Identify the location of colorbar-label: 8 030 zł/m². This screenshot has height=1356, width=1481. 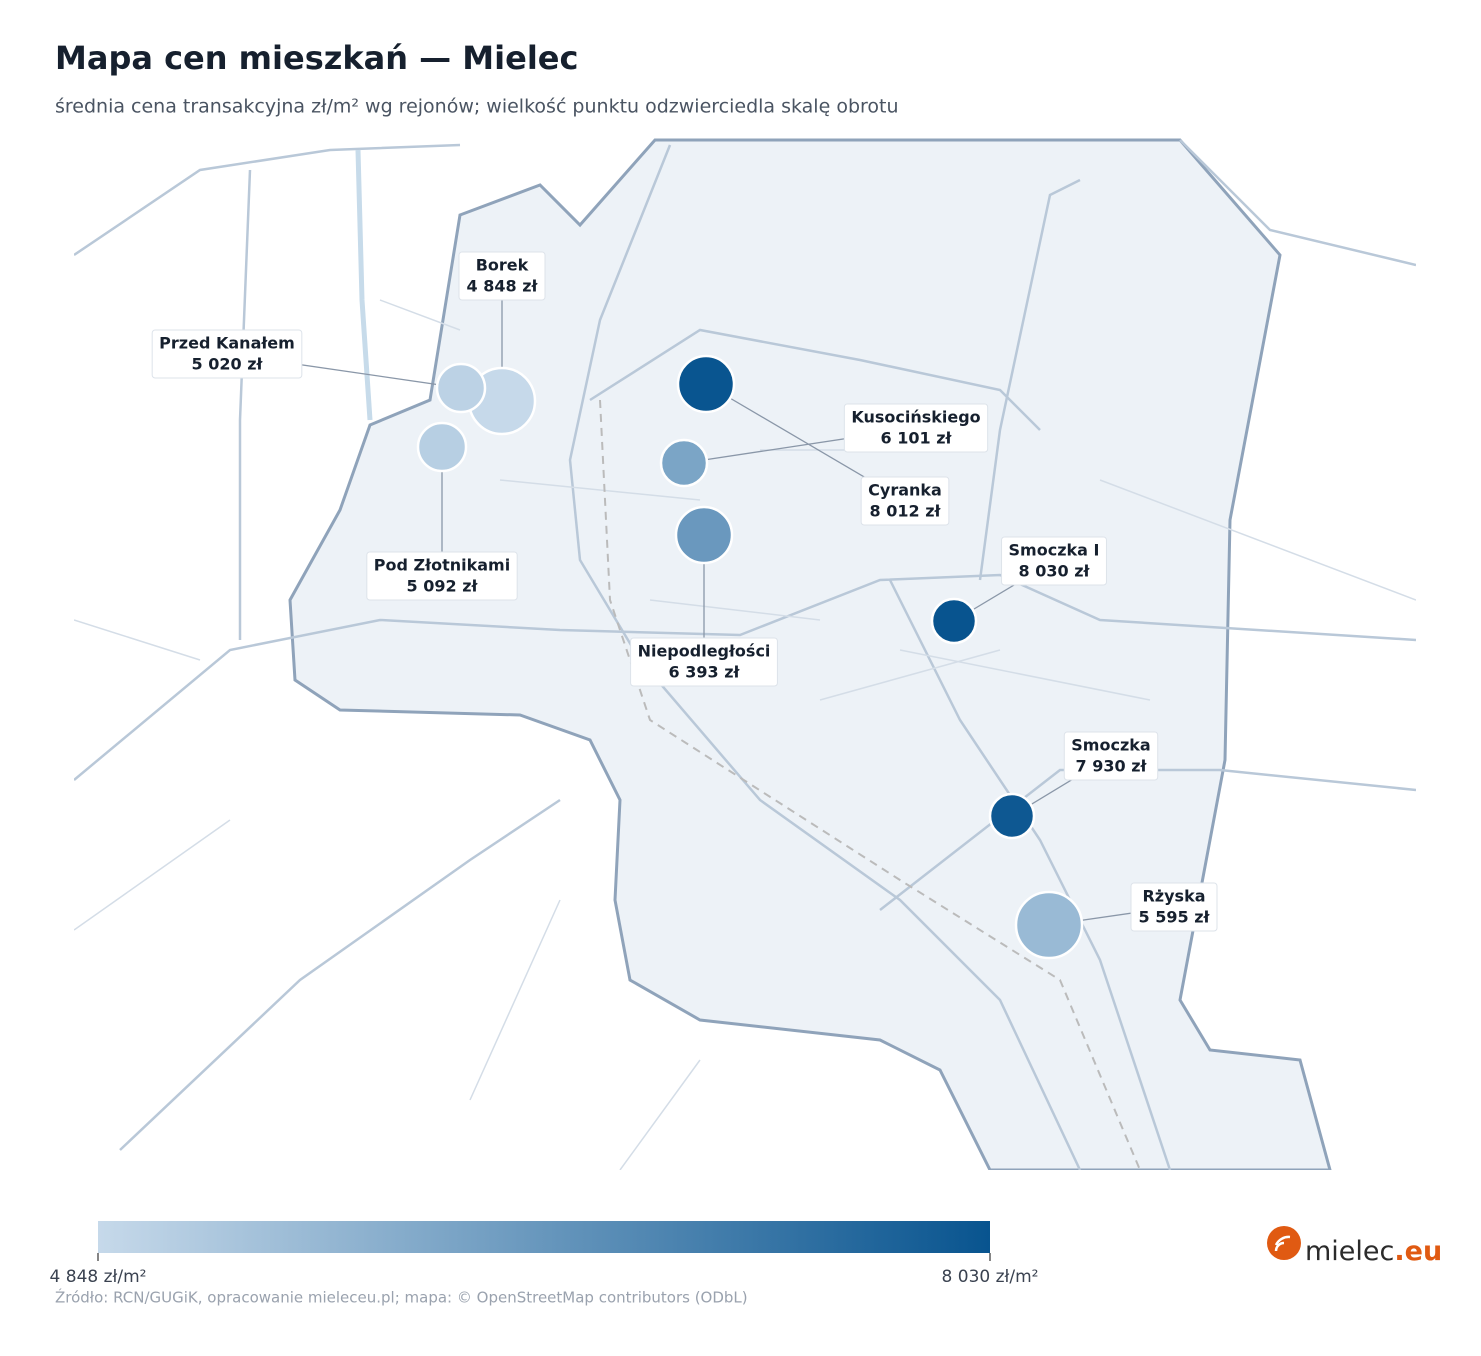
(990, 1277).